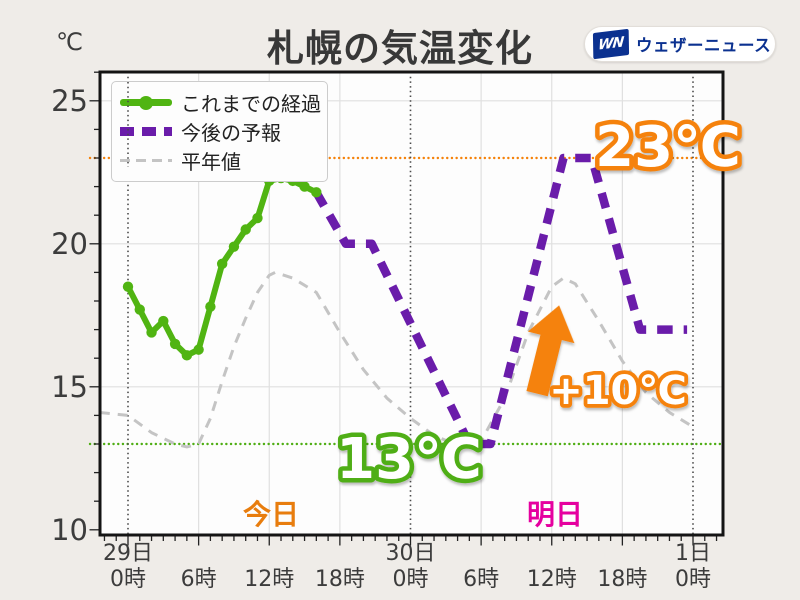 This screenshot has width=800, height=600. Describe the element at coordinates (146, 131) in the screenshot. I see `forecast-line-swatch-icon` at that location.